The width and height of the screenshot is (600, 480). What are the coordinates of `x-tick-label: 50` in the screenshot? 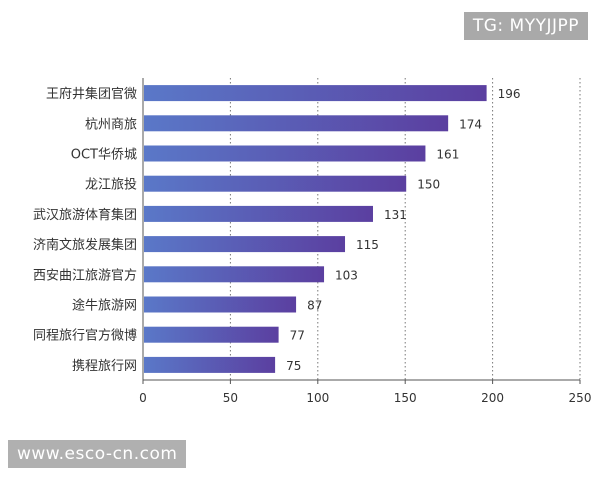 It's located at (230, 398).